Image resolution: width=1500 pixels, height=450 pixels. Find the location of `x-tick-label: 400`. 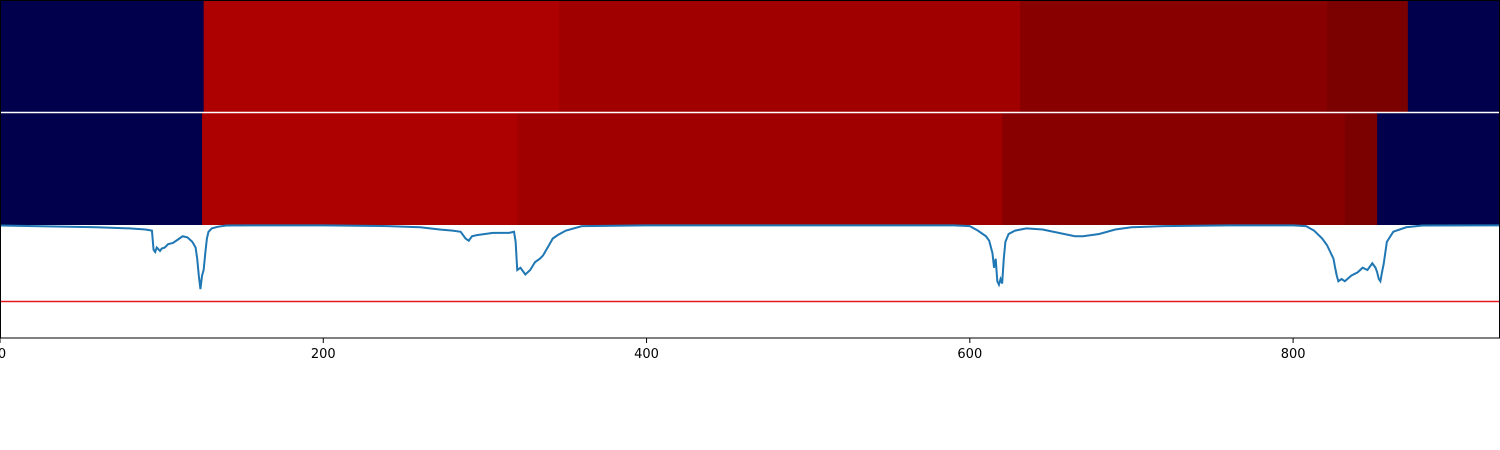

x-tick-label: 400 is located at coordinates (646, 354).